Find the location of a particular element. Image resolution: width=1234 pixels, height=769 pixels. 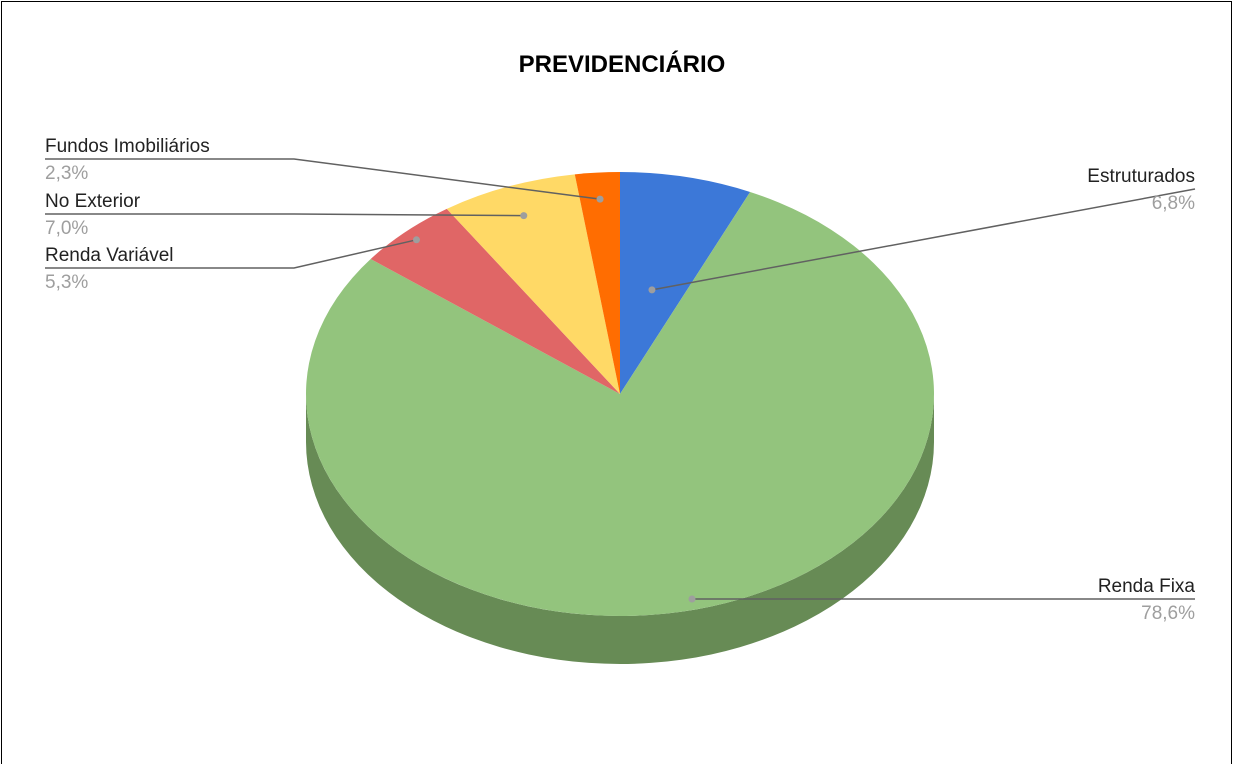

slice-value-renda-variavel: 5,3% is located at coordinates (66, 282).